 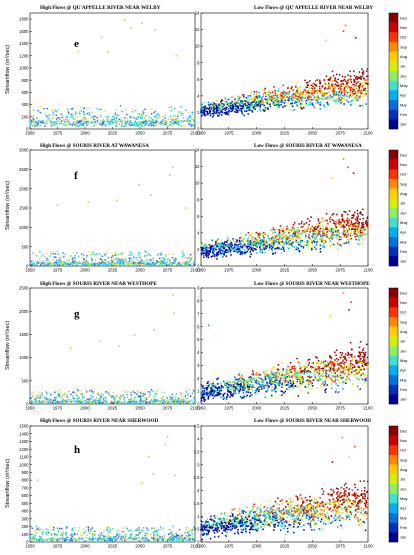 I want to click on x-tick-label: 2075, so click(x=341, y=270).